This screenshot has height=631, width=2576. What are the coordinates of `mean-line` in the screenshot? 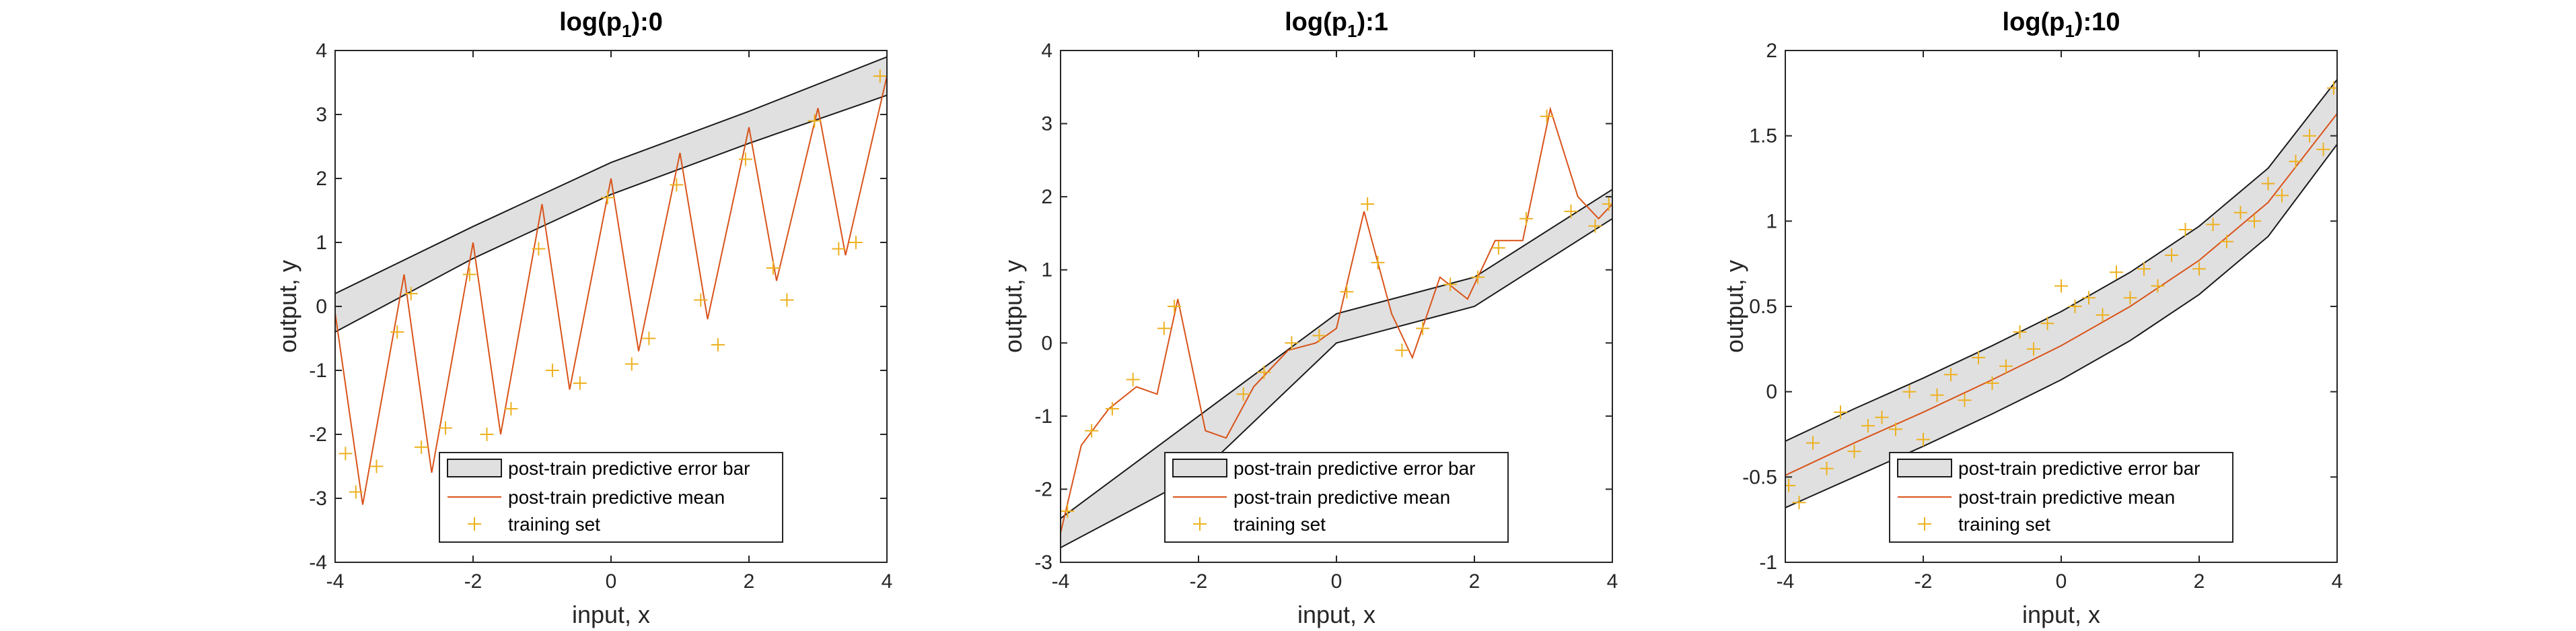 It's located at (1336, 319).